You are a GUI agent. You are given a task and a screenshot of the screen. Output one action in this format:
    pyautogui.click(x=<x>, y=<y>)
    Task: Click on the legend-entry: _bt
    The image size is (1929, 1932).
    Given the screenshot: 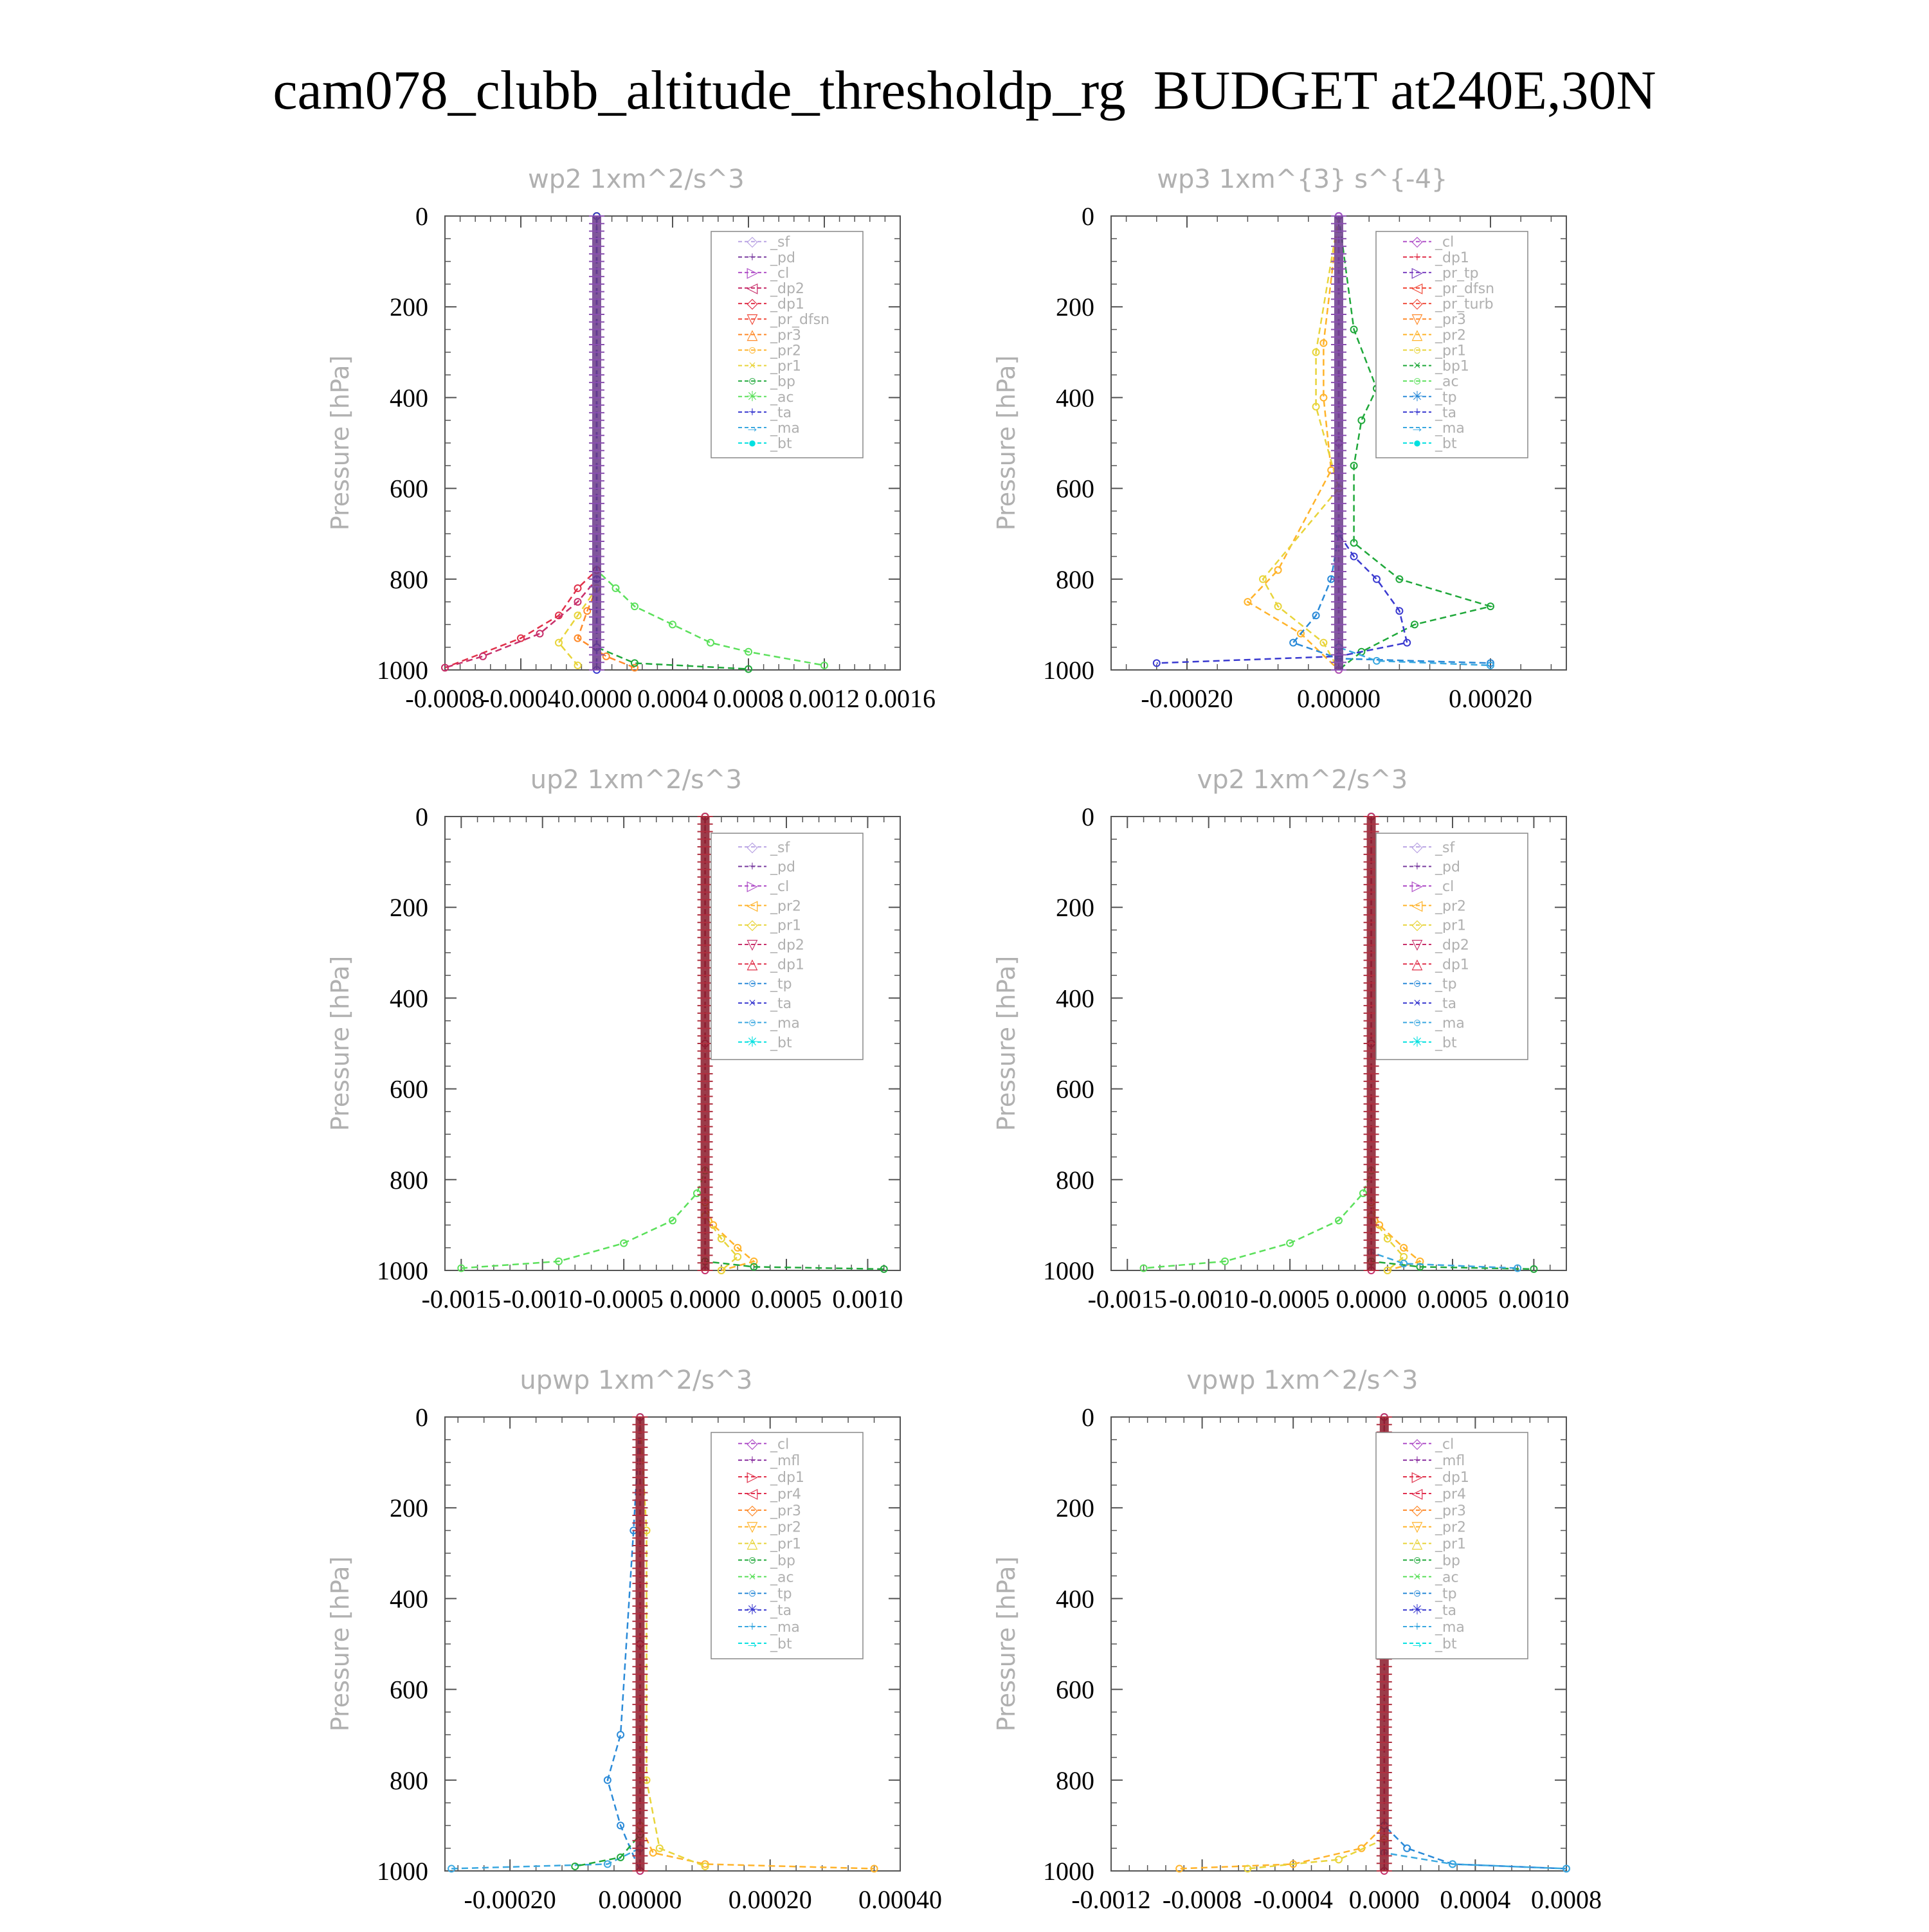 What is the action you would take?
    pyautogui.click(x=781, y=1043)
    